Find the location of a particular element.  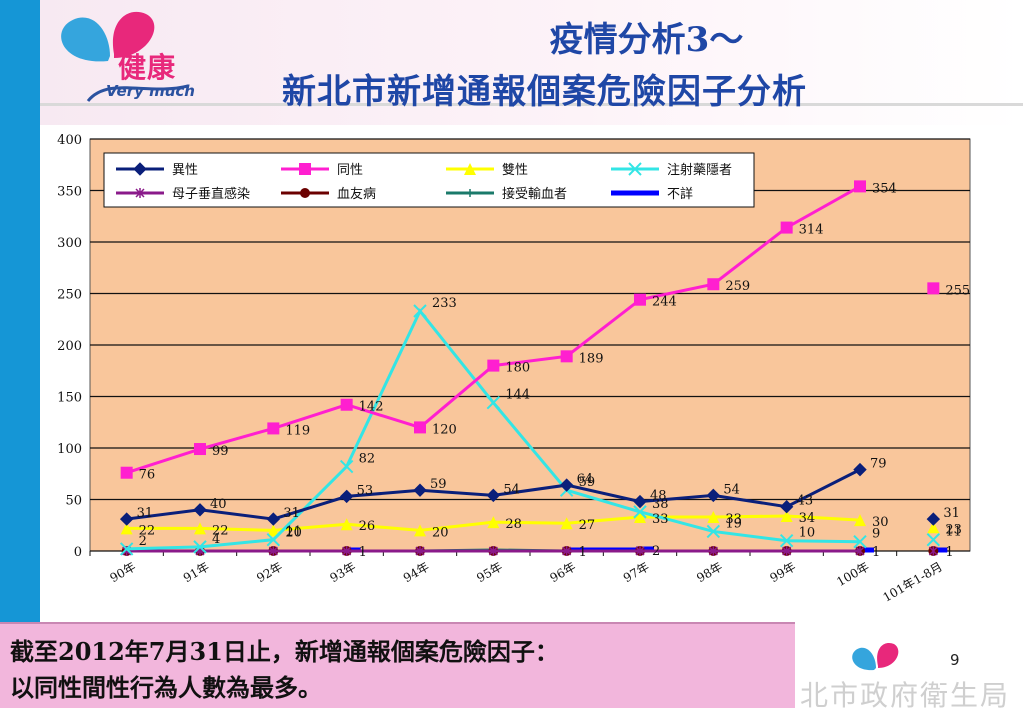

data-label: 354 is located at coordinates (884, 188).